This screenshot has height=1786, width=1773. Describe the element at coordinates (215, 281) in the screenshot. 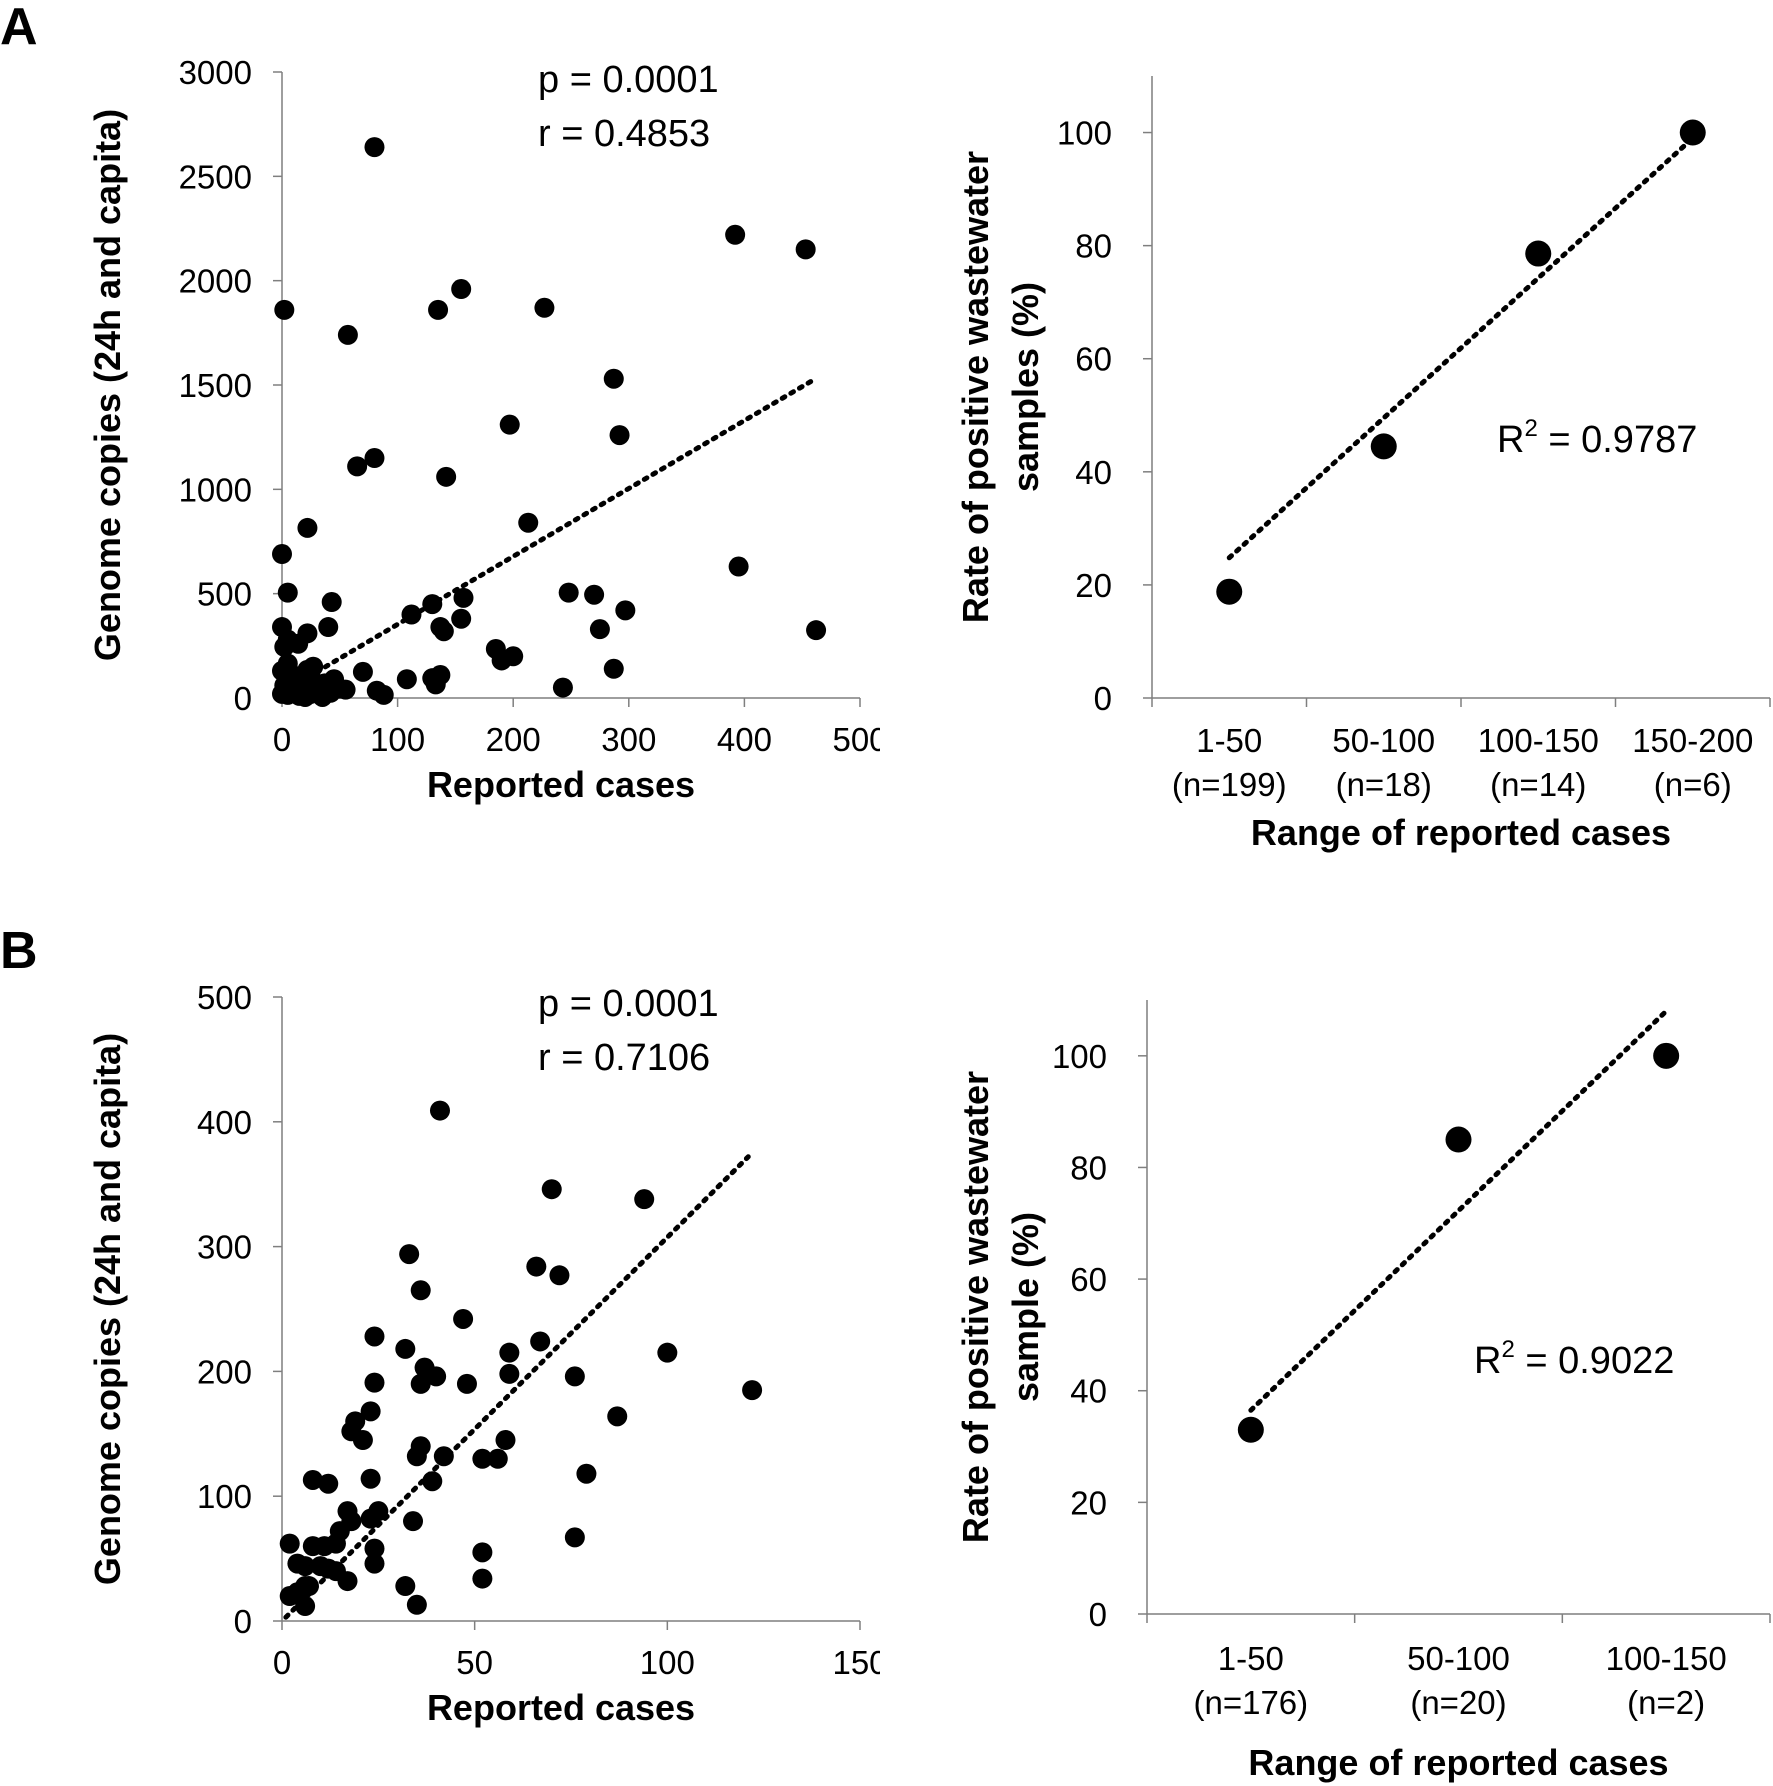

I see `y-tick-label: 2000` at that location.